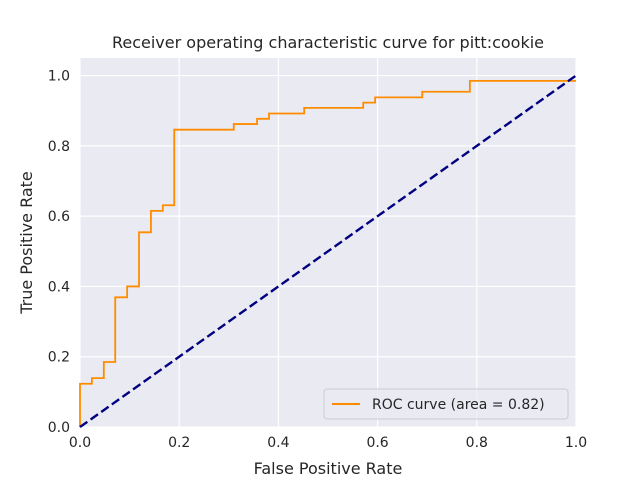 The height and width of the screenshot is (484, 640). I want to click on x-tick-label-2: 0.4, so click(278, 443).